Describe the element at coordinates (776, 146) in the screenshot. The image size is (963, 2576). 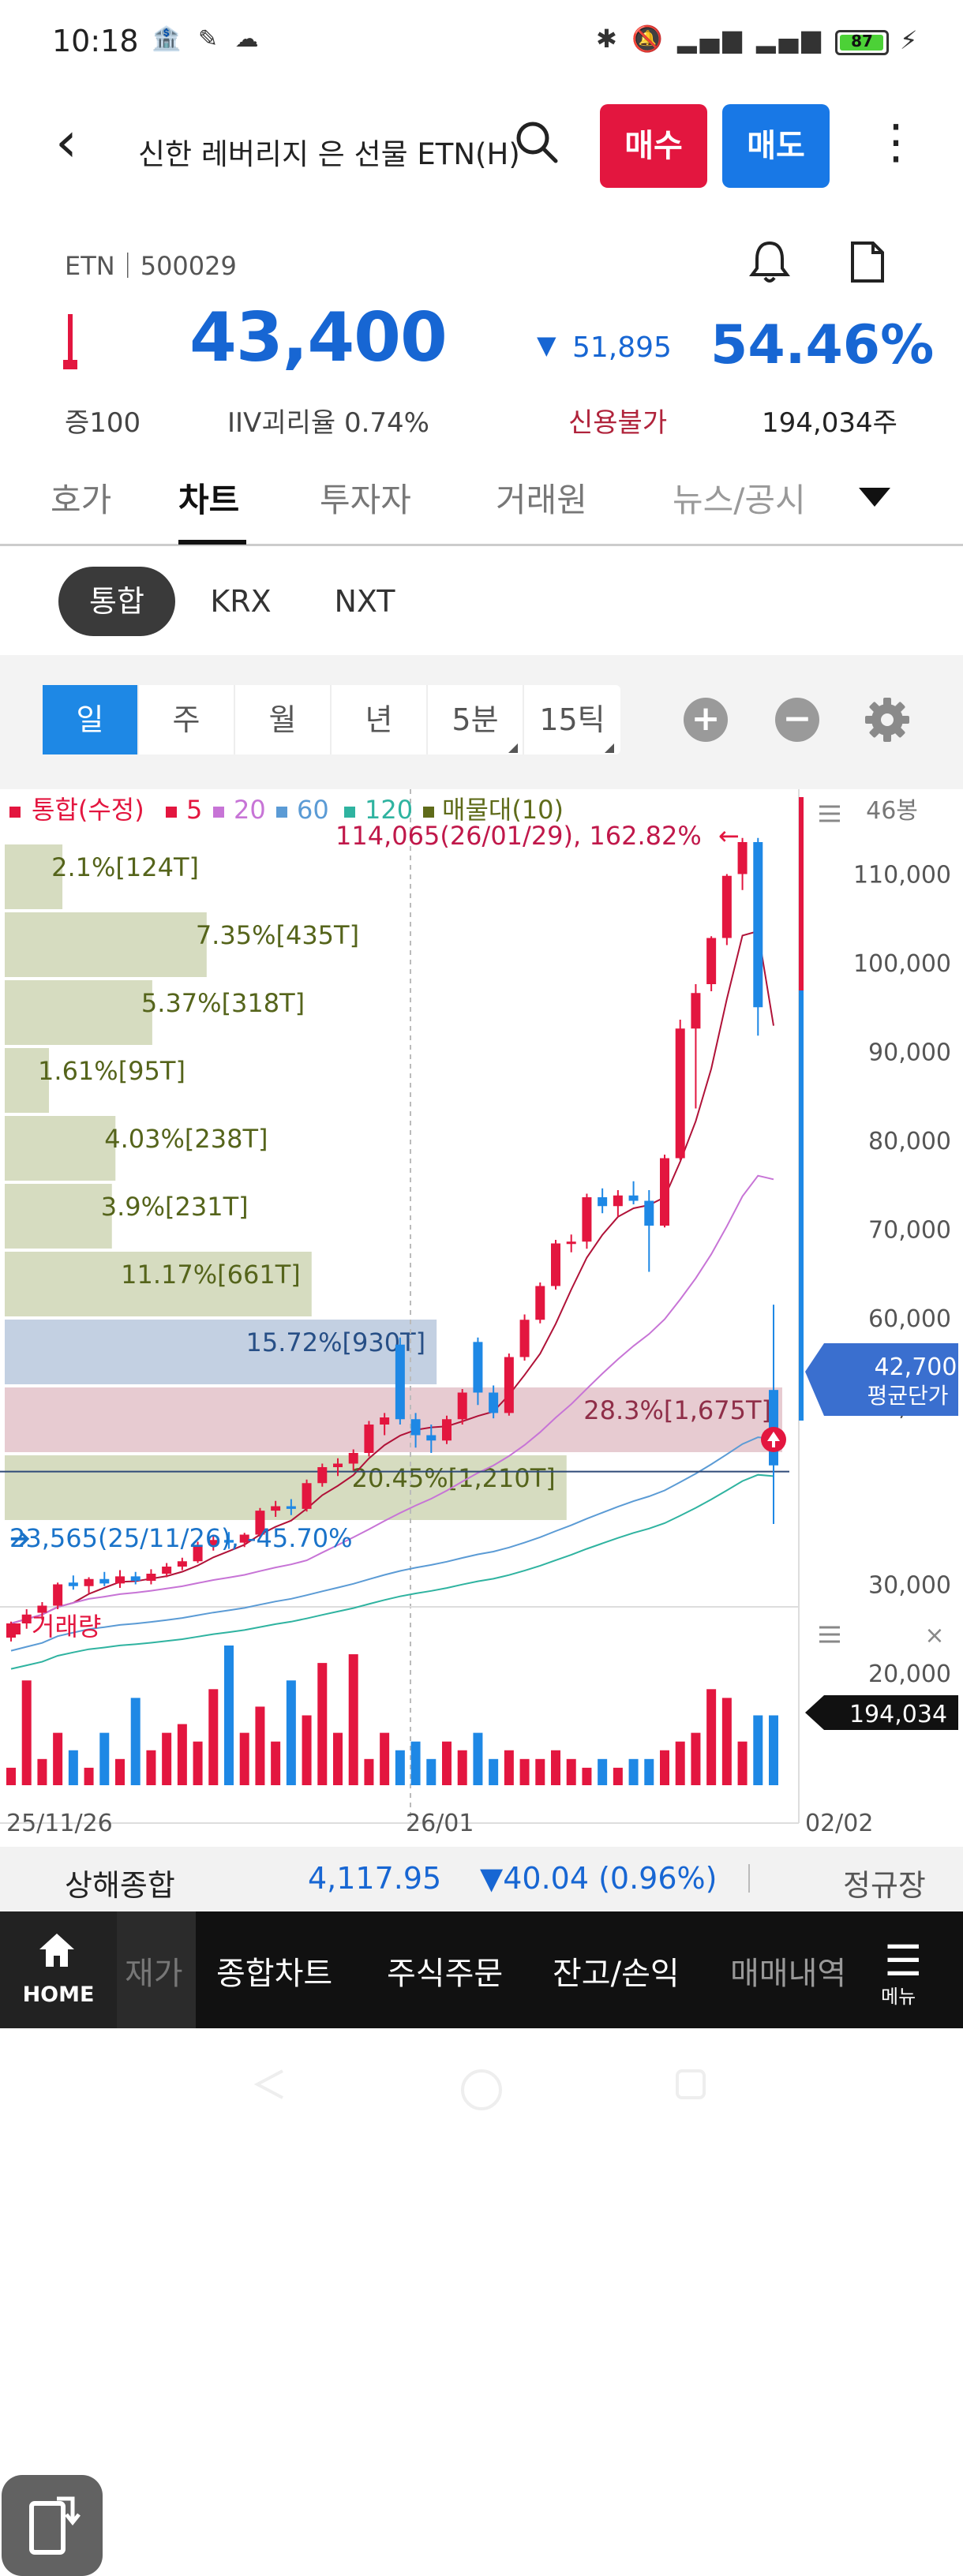
I see `sell-button: 매도` at that location.